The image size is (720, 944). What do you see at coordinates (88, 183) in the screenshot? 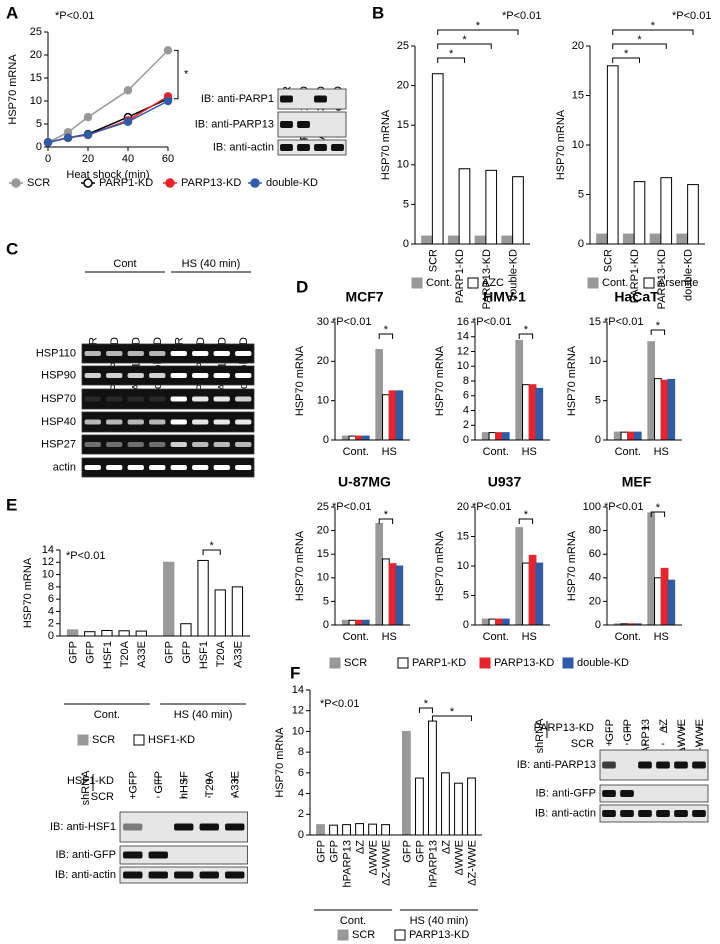
I see `legend-marker` at bounding box center [88, 183].